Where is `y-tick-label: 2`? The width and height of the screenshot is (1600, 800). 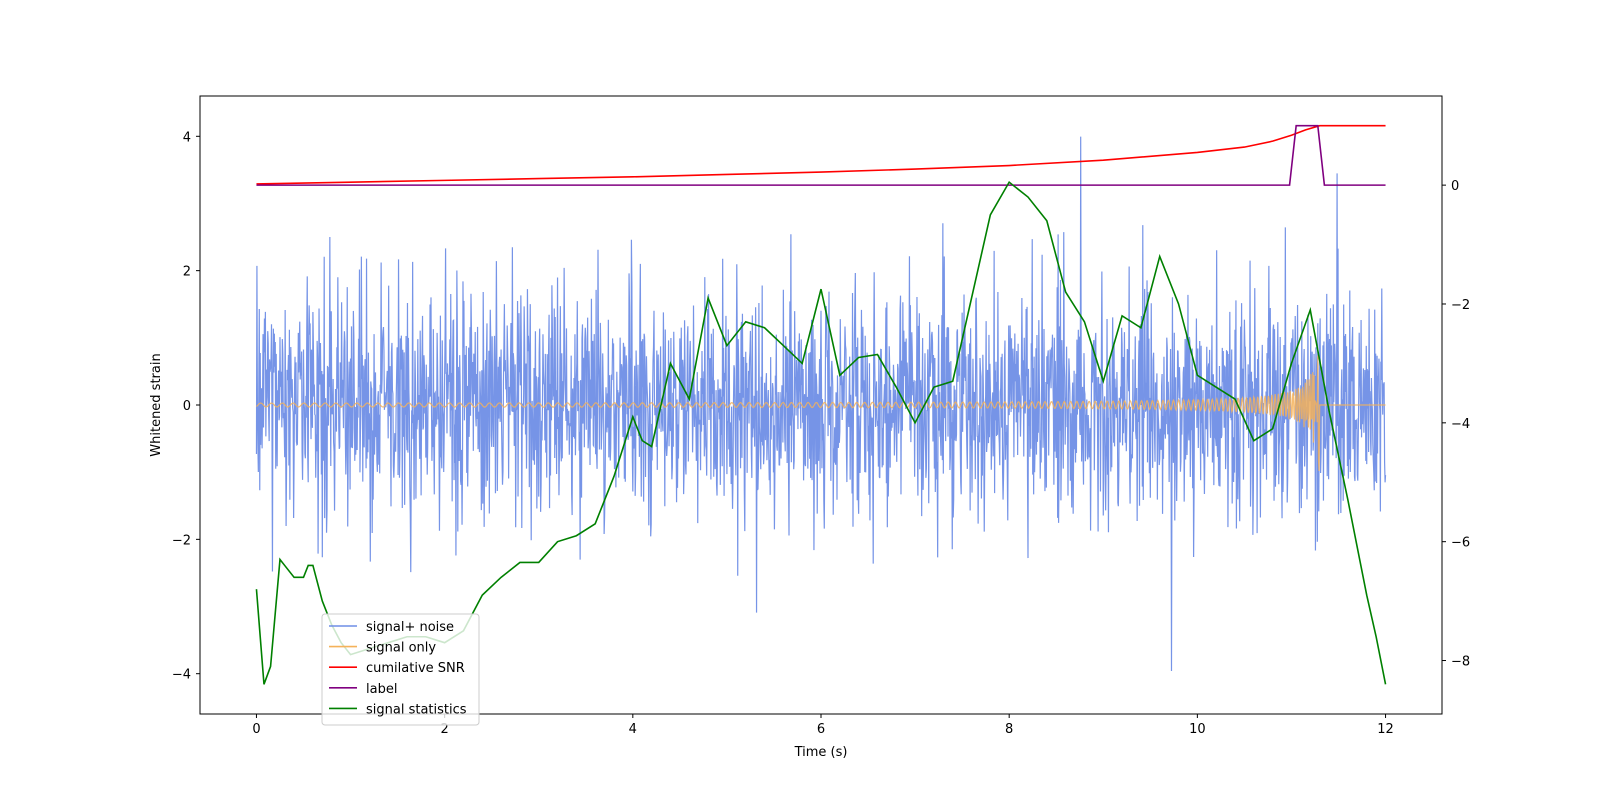
y-tick-label: 2 is located at coordinates (187, 272).